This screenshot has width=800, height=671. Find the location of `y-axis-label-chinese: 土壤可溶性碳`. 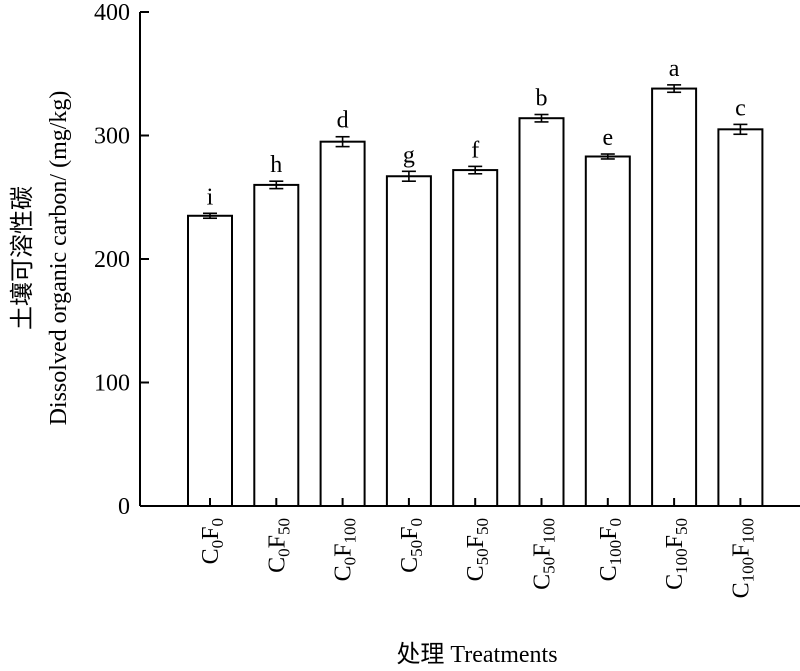

y-axis-label-chinese: 土壤可溶性碳 is located at coordinates (22, 258).